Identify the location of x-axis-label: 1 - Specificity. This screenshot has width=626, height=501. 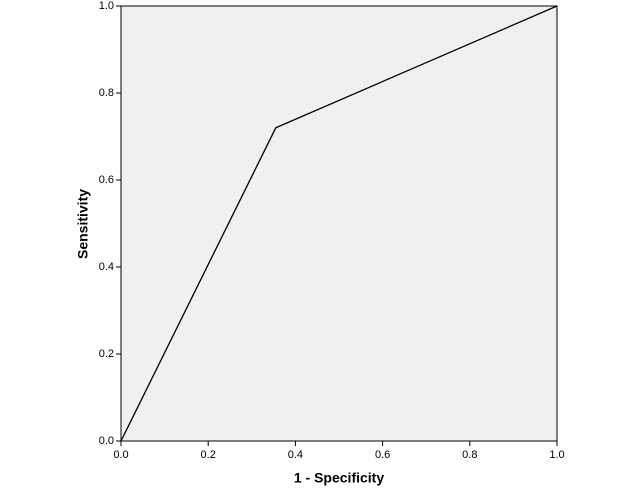
(339, 478).